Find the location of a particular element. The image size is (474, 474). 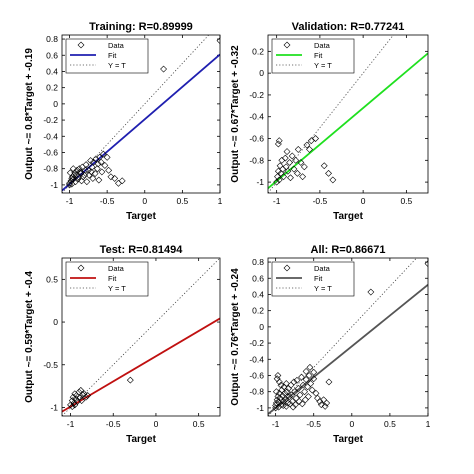

x-tick-label: 1 is located at coordinates (220, 201).